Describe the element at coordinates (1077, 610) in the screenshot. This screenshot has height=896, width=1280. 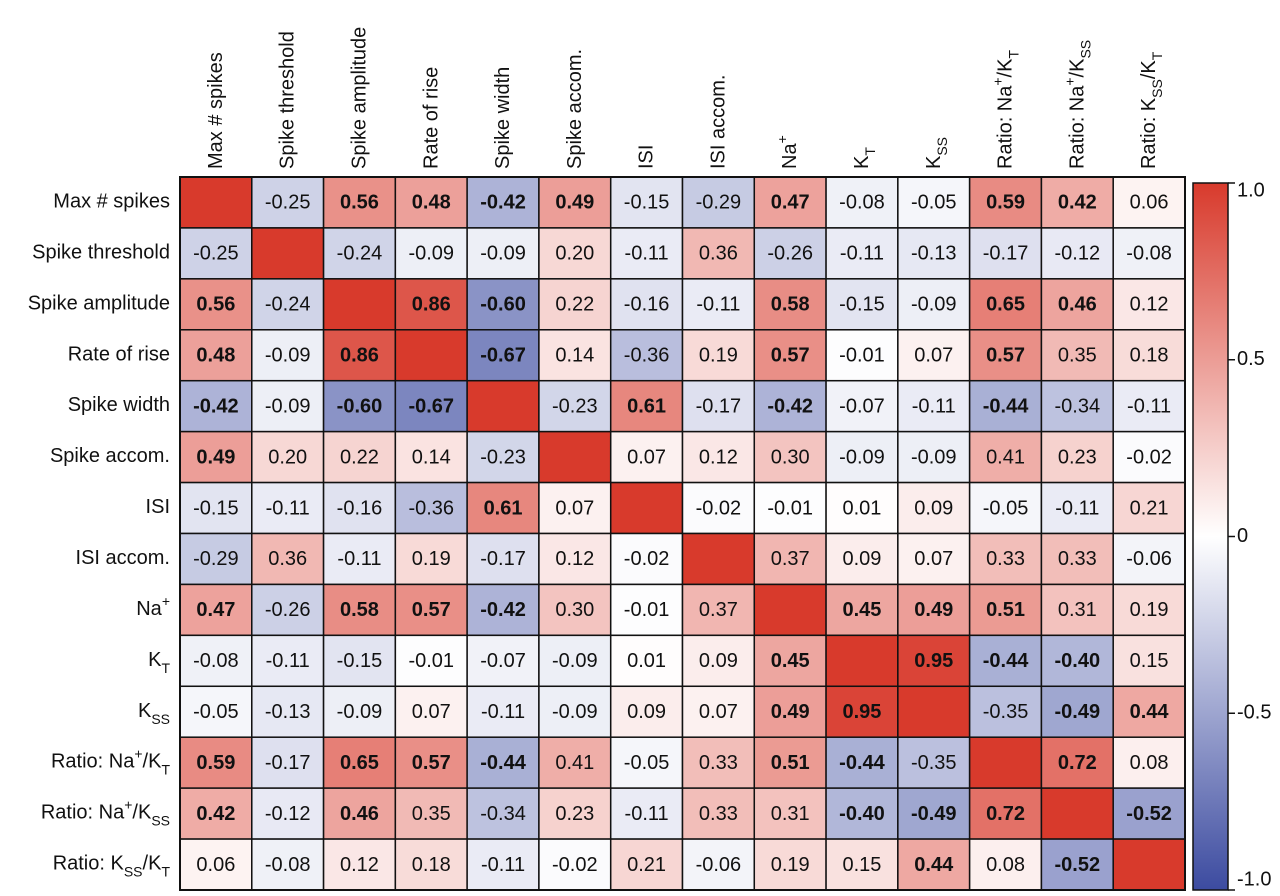
I see `cell-label: 0.31` at that location.